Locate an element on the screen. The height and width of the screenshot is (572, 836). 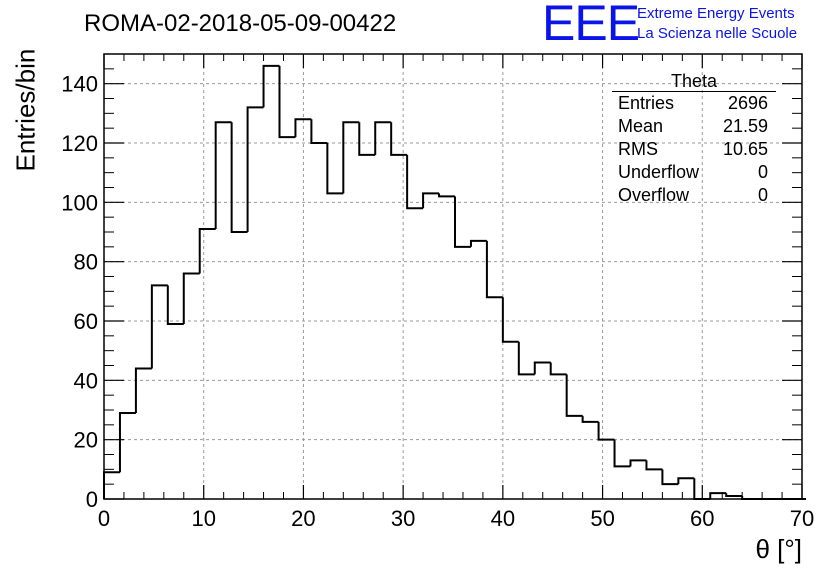
x-tick-labels: 0 10 20 30 40 50 60 70 is located at coordinates (456, 518).